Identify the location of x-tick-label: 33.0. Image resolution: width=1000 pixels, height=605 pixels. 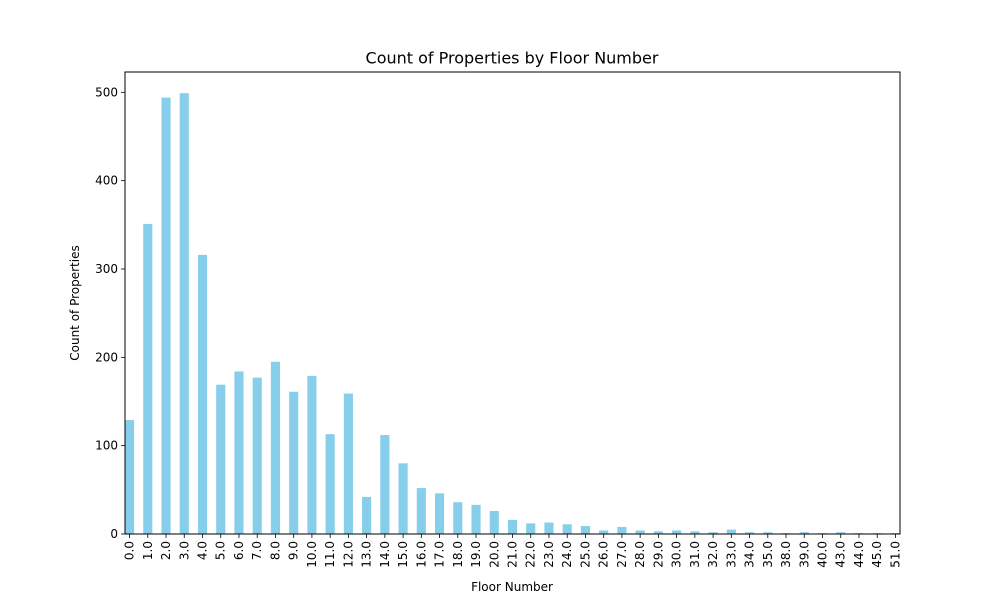
(731, 554).